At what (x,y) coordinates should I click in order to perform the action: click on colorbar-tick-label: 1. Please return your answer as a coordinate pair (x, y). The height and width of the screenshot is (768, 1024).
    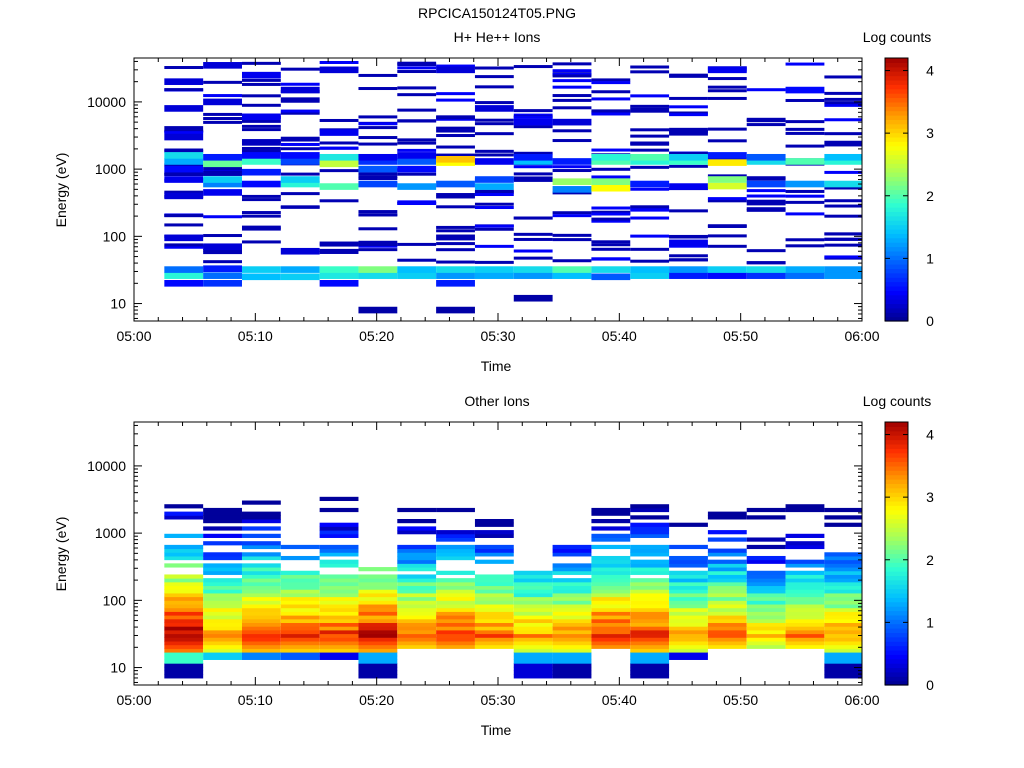
    Looking at the image, I should click on (930, 258).